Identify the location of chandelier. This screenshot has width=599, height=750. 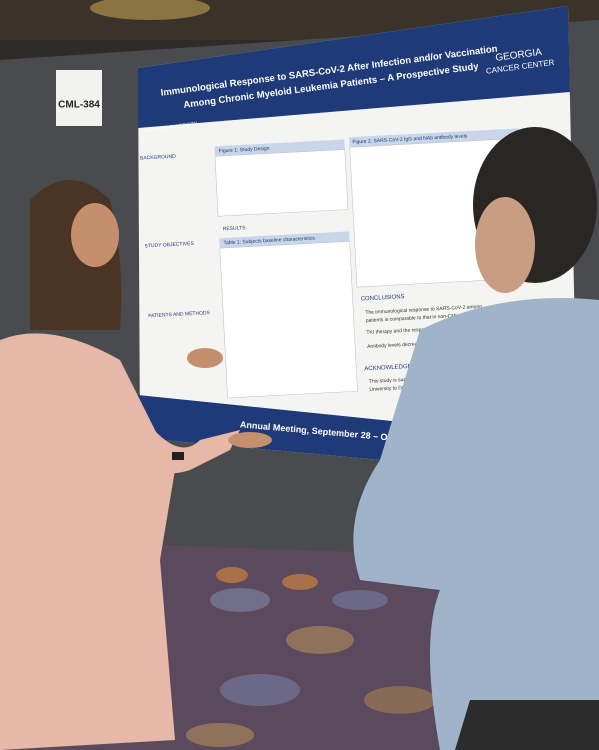
(150, 10).